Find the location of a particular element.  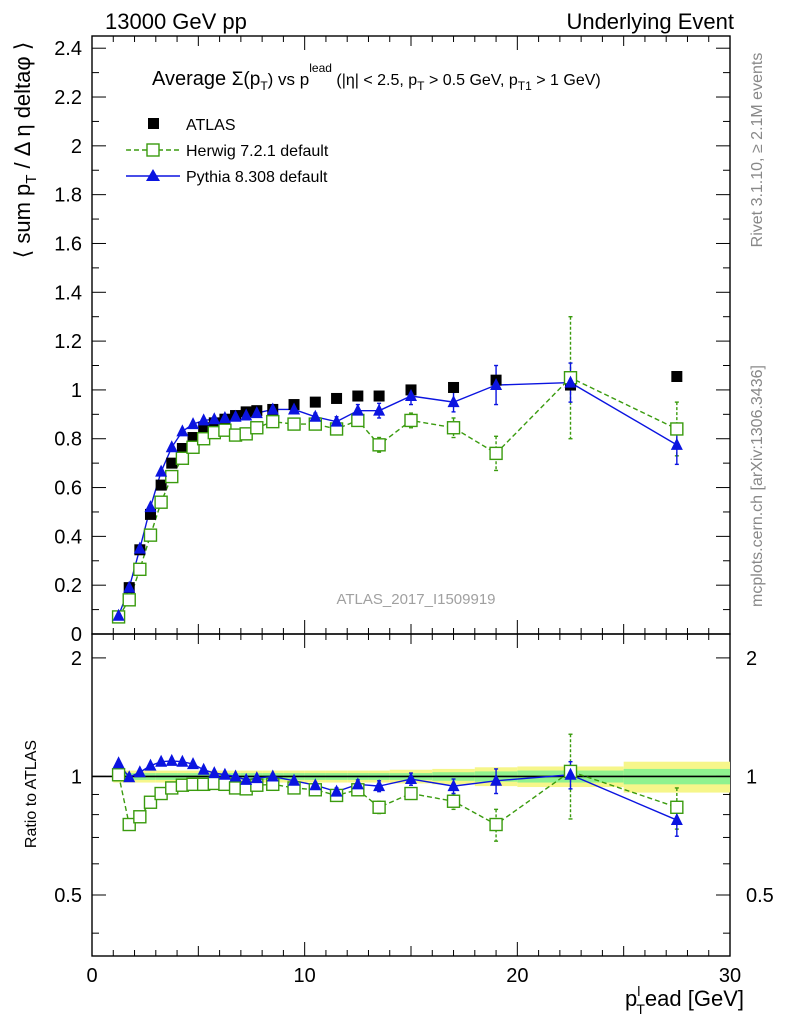

title-prefix: Average is located at coordinates (192, 79).